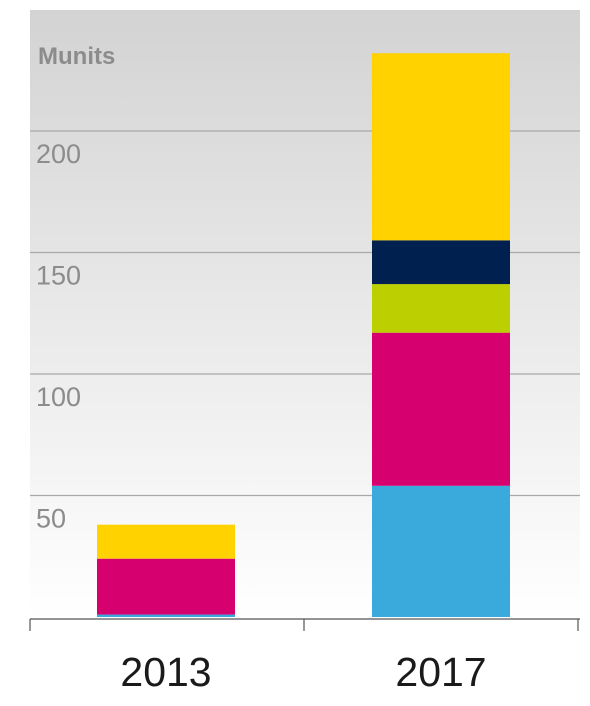  Describe the element at coordinates (58, 154) in the screenshot. I see `y-tick-label: 200` at that location.